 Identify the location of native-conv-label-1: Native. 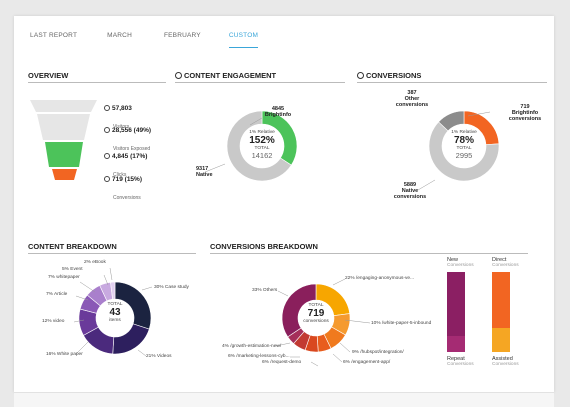
(410, 191).